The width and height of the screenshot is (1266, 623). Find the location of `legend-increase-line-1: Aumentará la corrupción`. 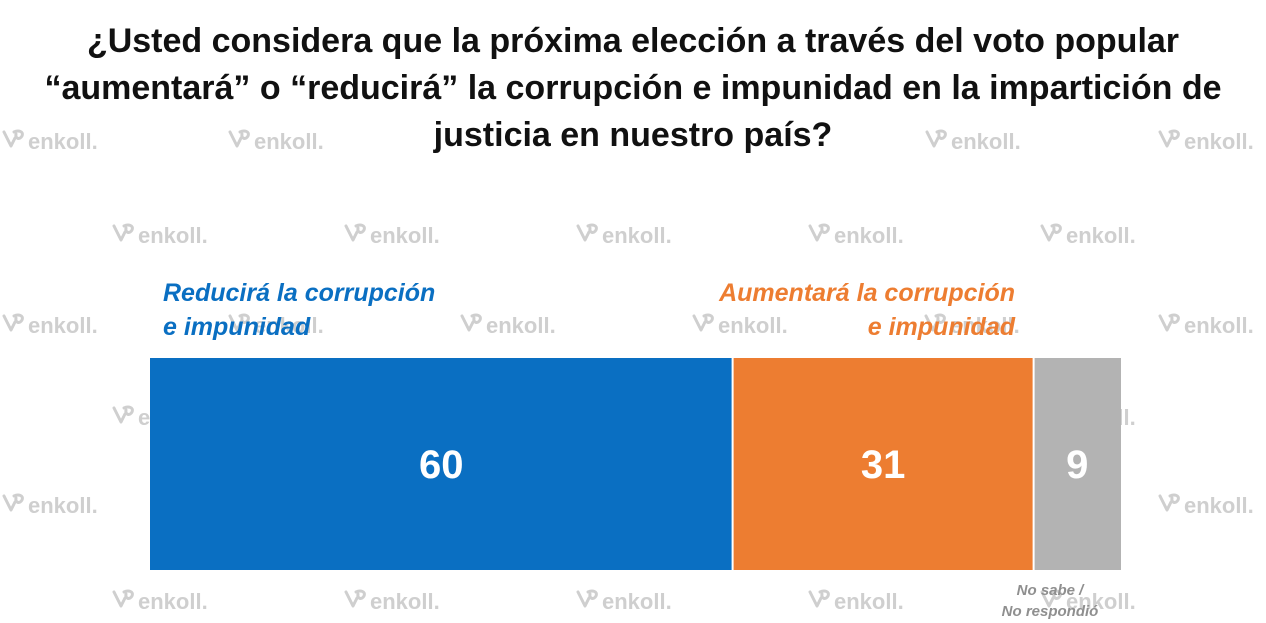

legend-increase-line-1: Aumentará la corrupción is located at coordinates (867, 293).